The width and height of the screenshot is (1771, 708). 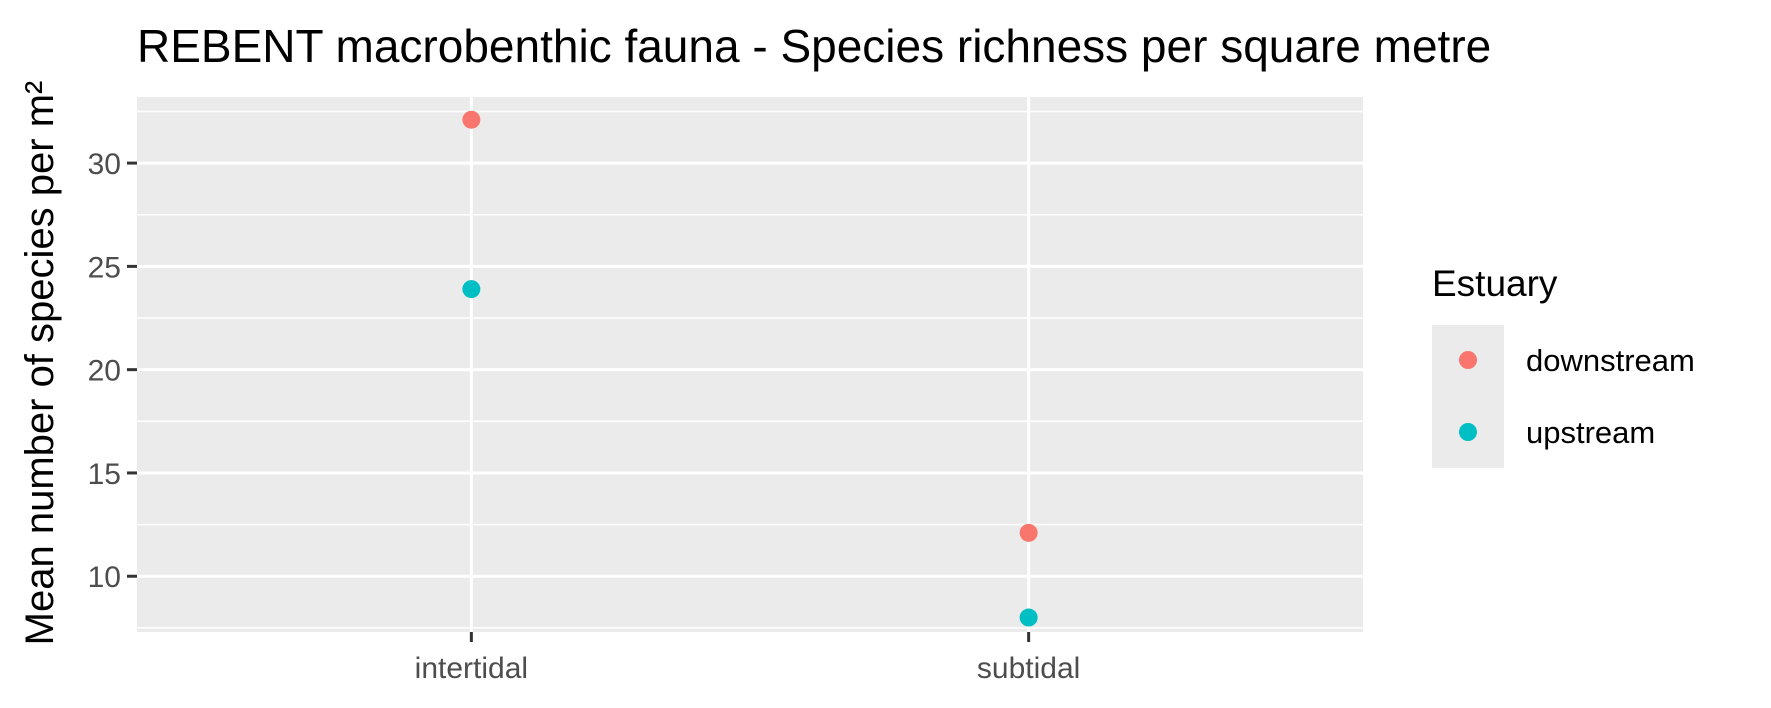 I want to click on legend-label-downstream: downstream, so click(x=1610, y=360).